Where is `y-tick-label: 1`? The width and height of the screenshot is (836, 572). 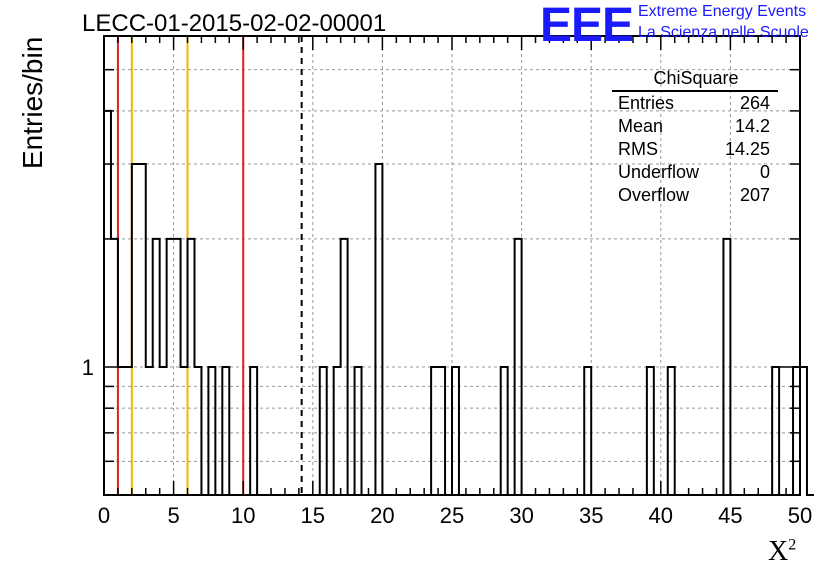
y-tick-label: 1 is located at coordinates (88, 367).